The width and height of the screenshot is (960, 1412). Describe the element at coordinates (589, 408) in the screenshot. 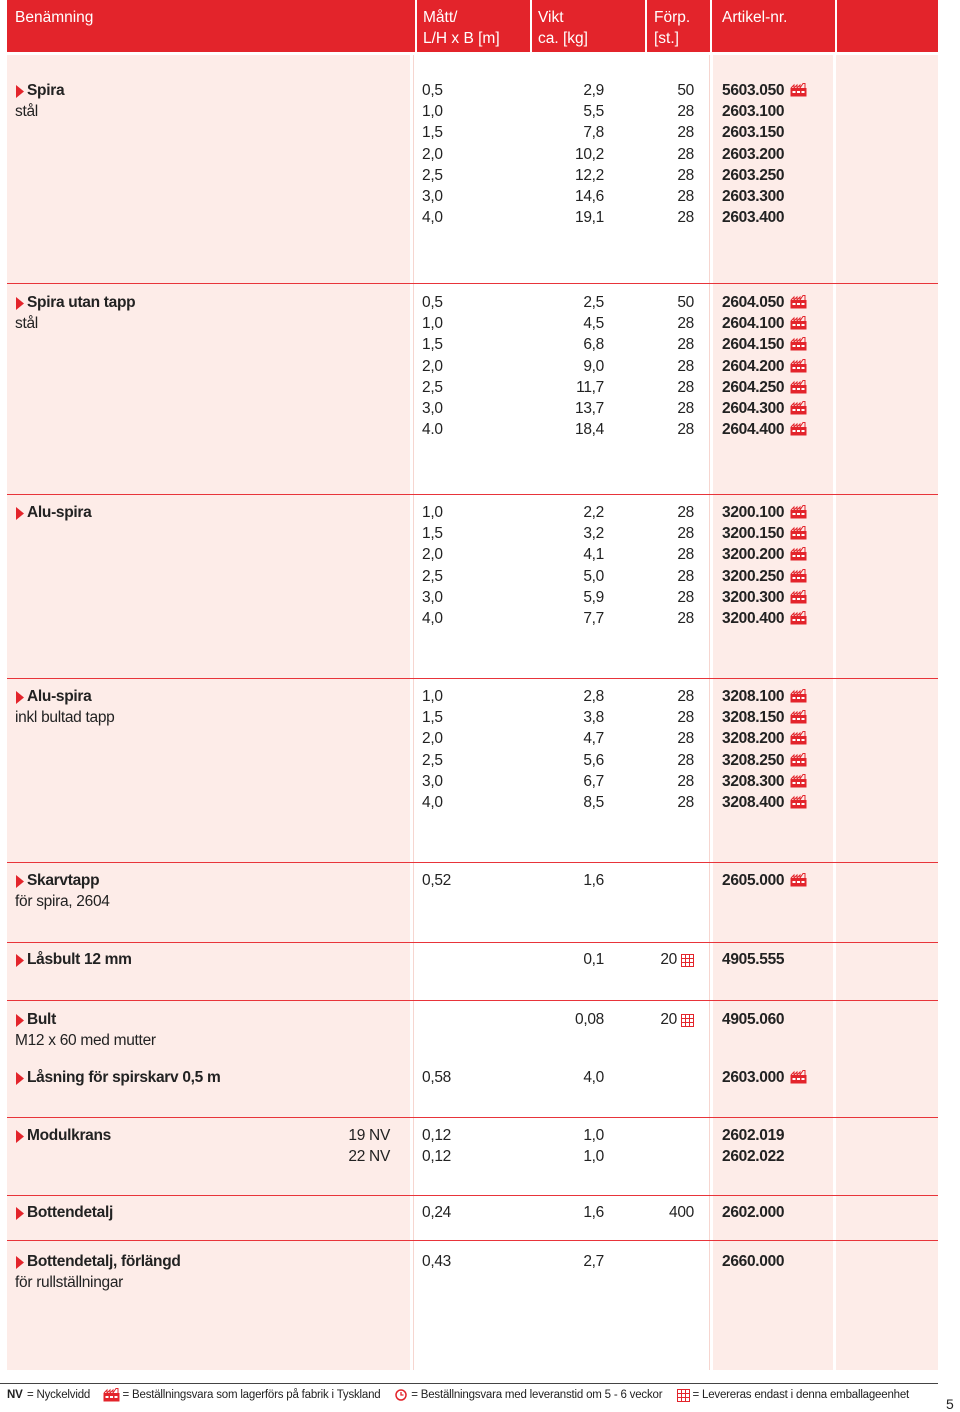

I see `weight: 13,7` at that location.